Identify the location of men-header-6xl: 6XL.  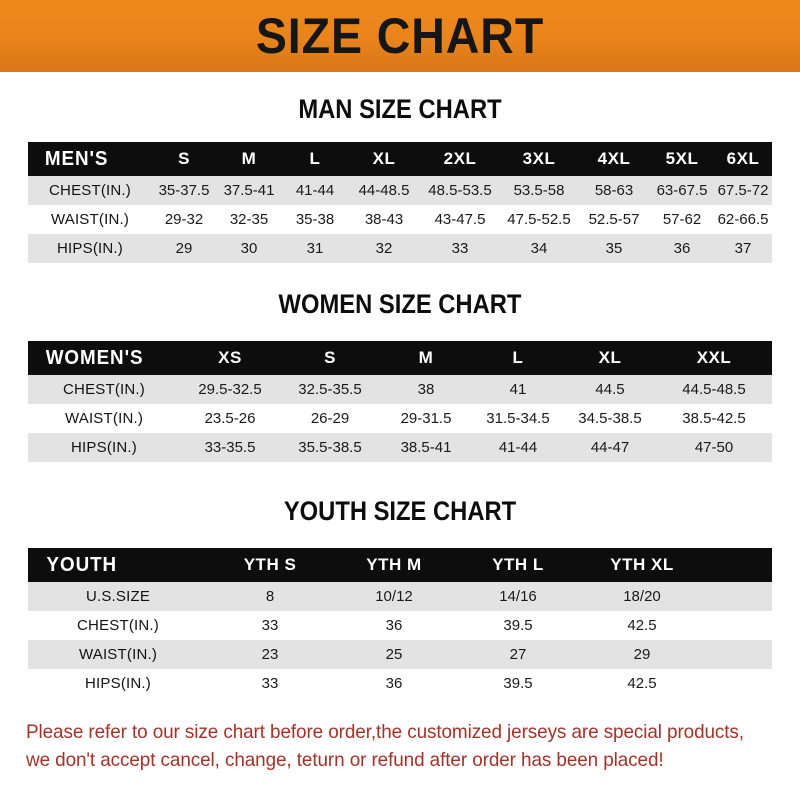
(743, 158).